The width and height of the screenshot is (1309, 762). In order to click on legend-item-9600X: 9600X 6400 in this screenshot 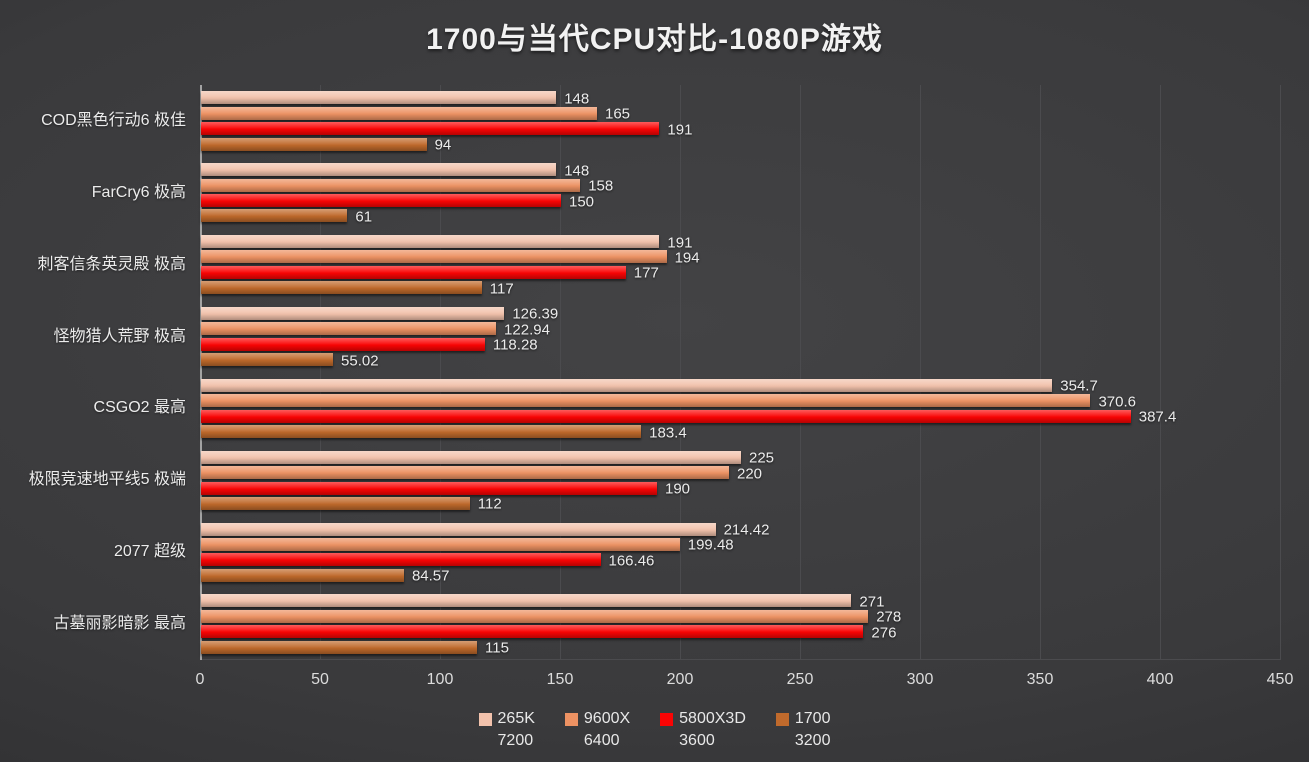, I will do `click(597, 730)`.